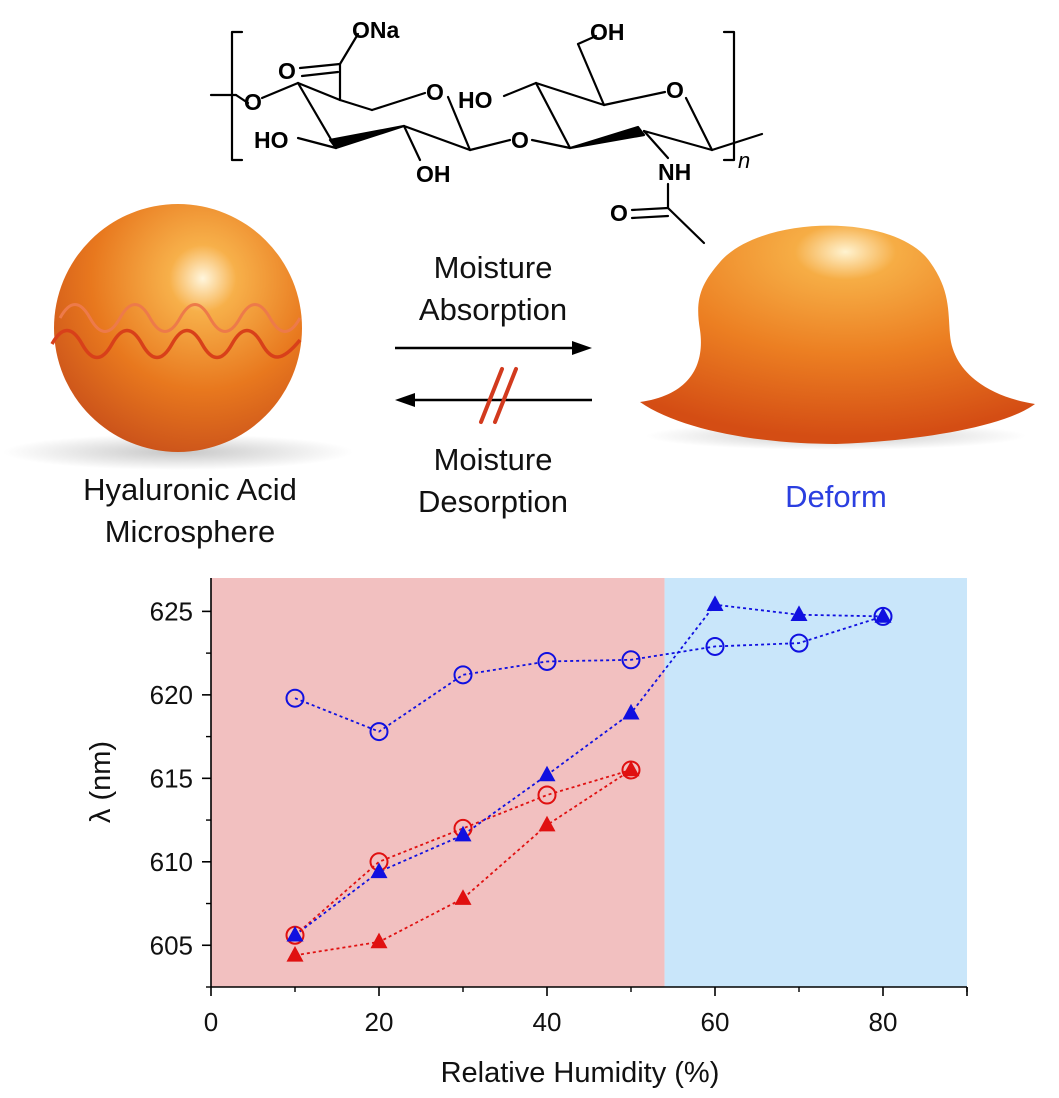 The image size is (1059, 1098). I want to click on microsphere-label-line1: Hyaluronic Acid, so click(190, 489).